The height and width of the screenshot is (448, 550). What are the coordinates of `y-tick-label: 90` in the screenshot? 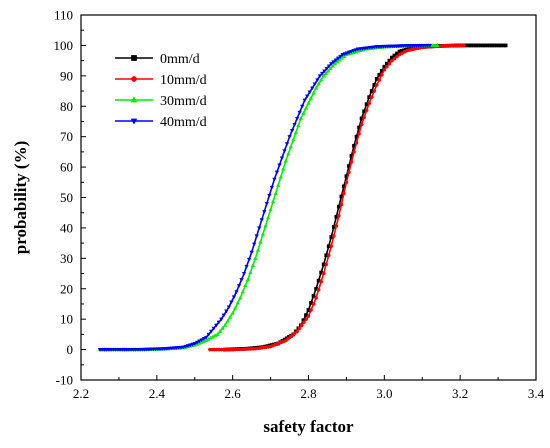 It's located at (66, 75).